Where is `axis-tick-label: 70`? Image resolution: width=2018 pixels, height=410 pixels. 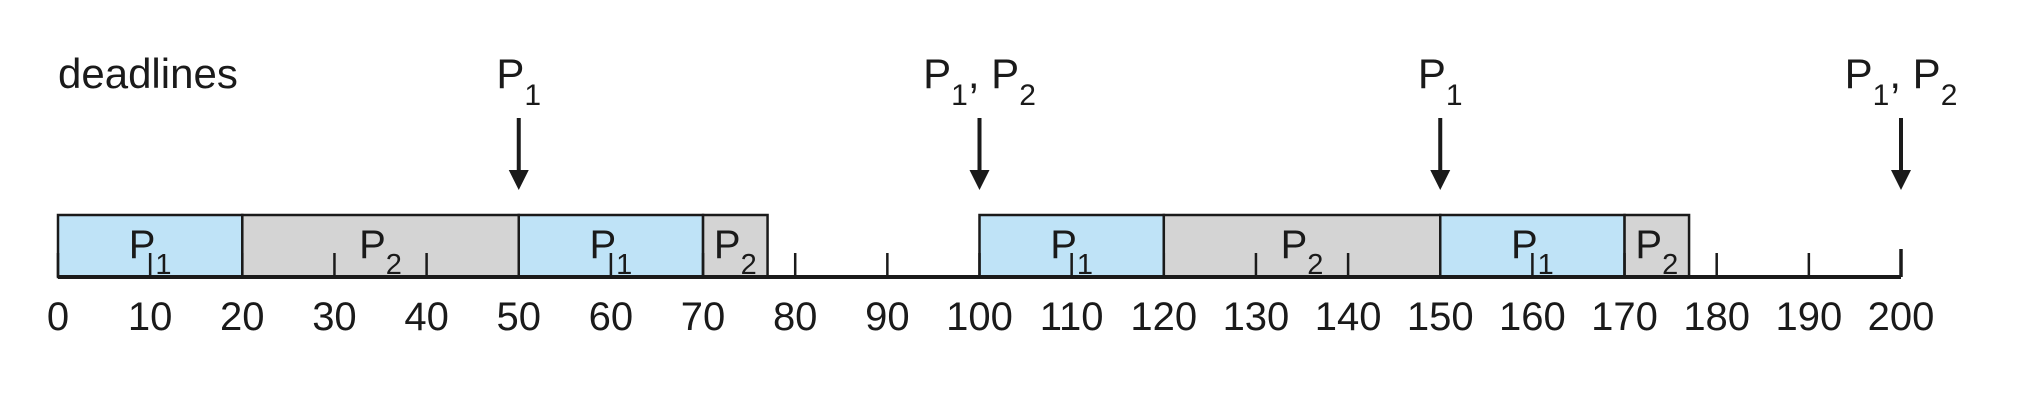 axis-tick-label: 70 is located at coordinates (703, 317).